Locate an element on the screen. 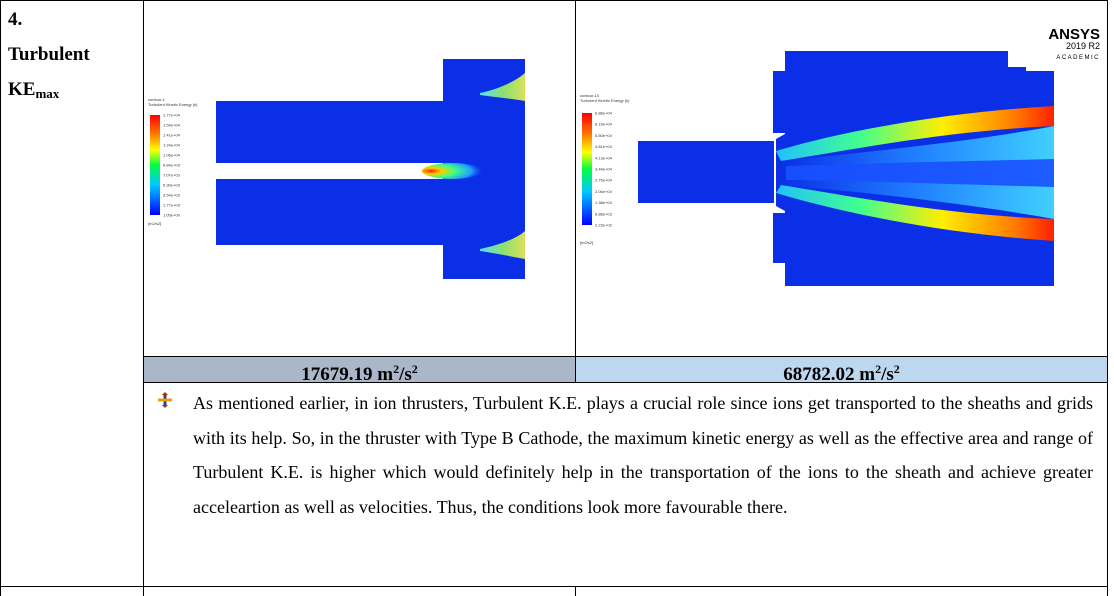  right-legend-title-1: contour-10 is located at coordinates (590, 95).